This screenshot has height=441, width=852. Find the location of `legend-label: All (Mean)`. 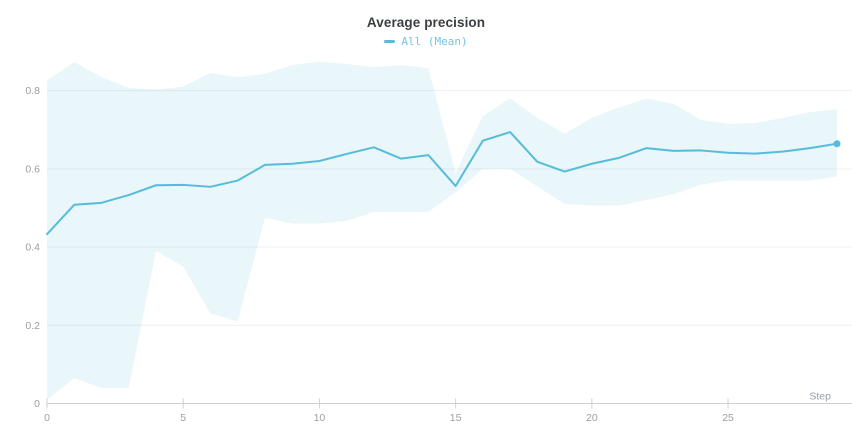

legend-label: All (Mean) is located at coordinates (434, 41).